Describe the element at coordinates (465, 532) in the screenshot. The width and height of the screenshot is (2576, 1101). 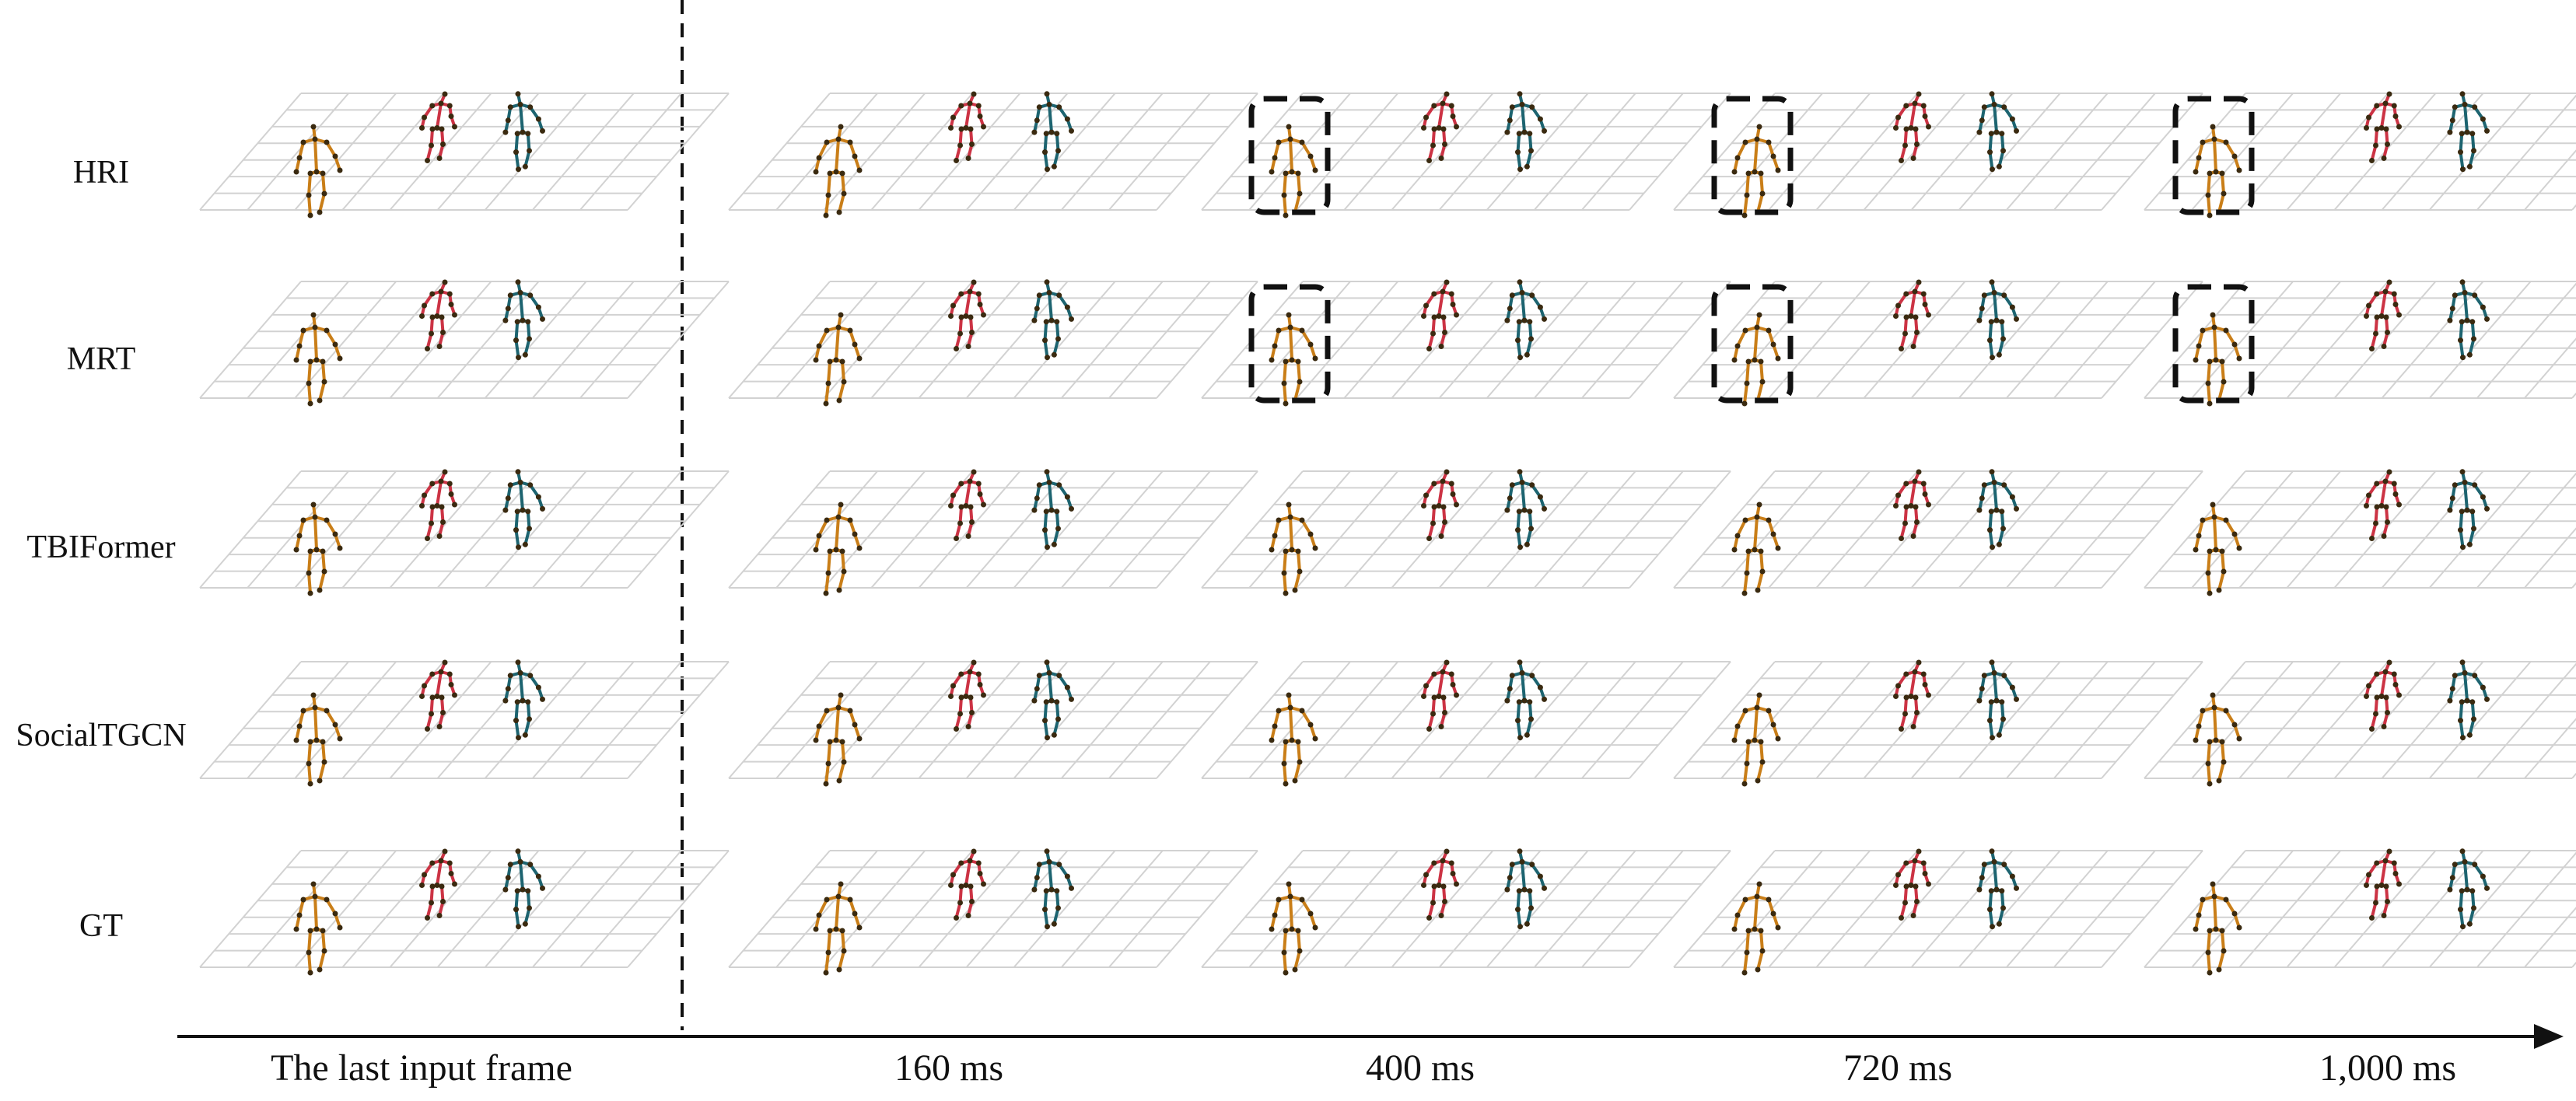
I see `panel-r3-c1` at that location.